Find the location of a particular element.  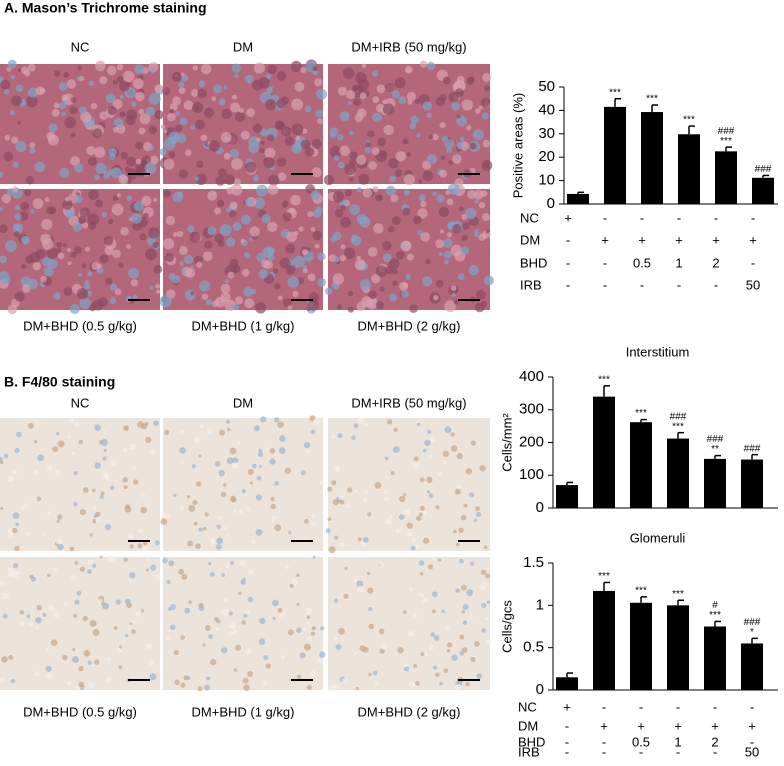

significance-mark: ### is located at coordinates (752, 448).